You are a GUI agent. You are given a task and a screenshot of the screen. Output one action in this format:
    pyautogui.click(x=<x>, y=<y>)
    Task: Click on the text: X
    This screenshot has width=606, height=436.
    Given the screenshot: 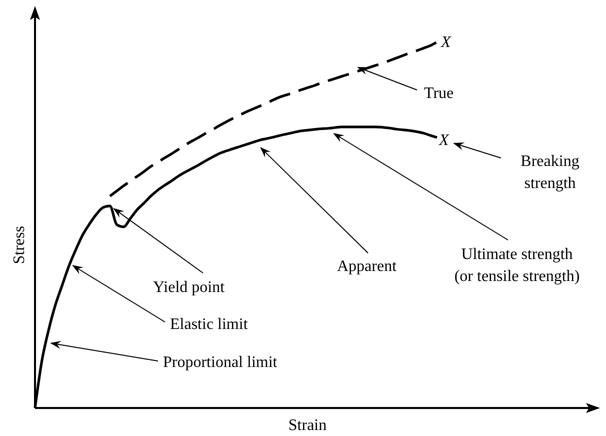 What is the action you would take?
    pyautogui.click(x=446, y=42)
    